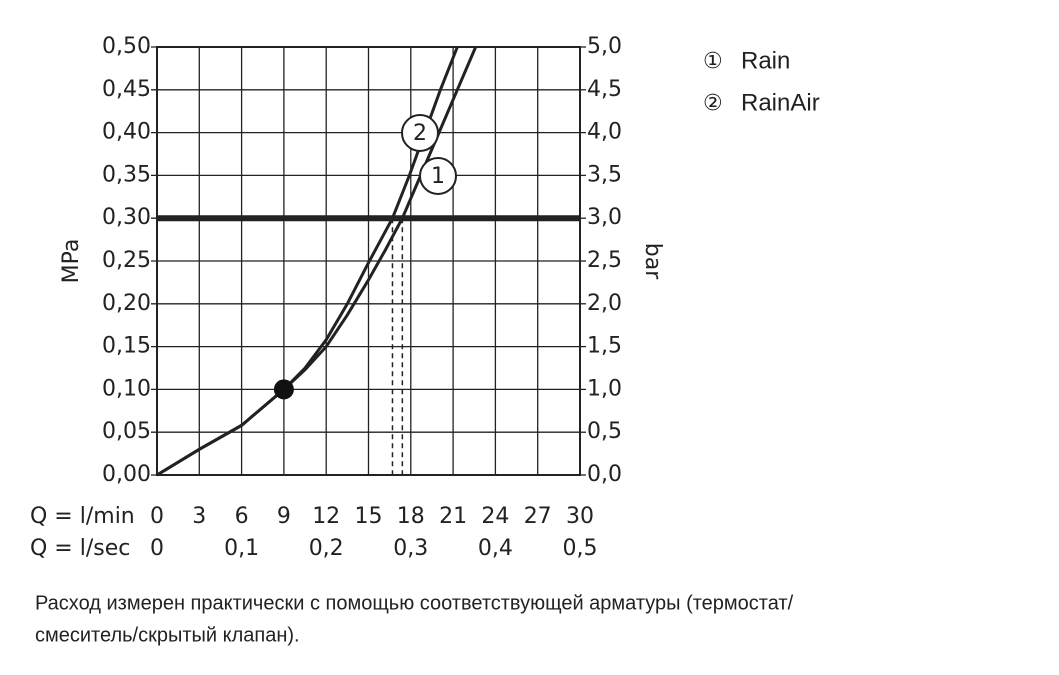 The height and width of the screenshot is (675, 1059). Describe the element at coordinates (126, 174) in the screenshot. I see `y-tick-label: 0,35` at that location.